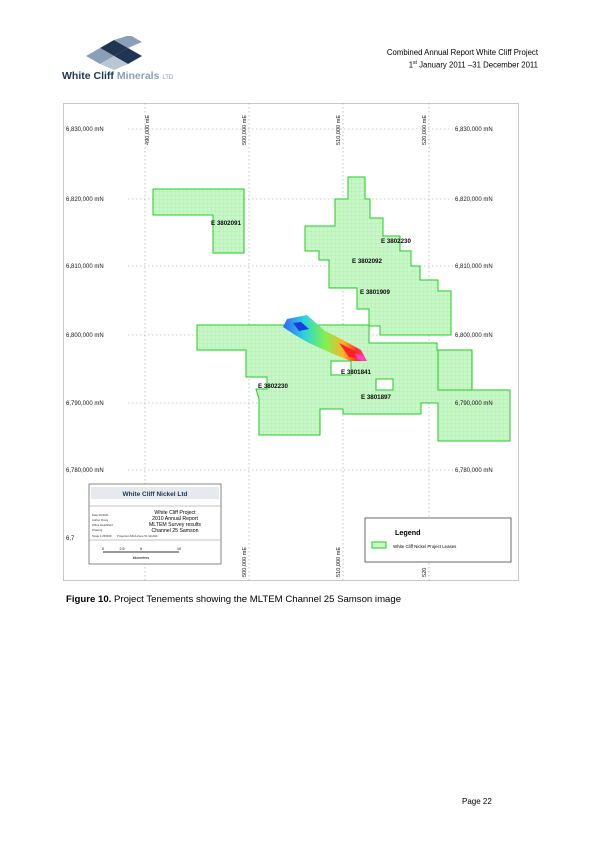  What do you see at coordinates (85, 336) in the screenshot?
I see `northing-label-left: 6,800,000 mN` at bounding box center [85, 336].